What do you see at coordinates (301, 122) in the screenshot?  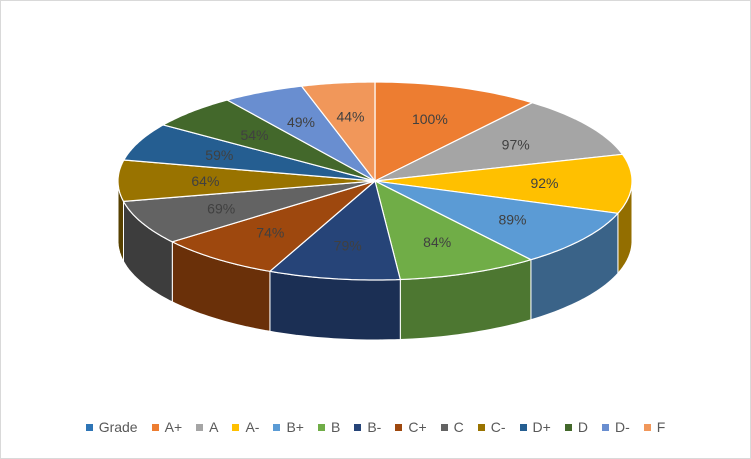 I see `data-label-D-: 49%` at bounding box center [301, 122].